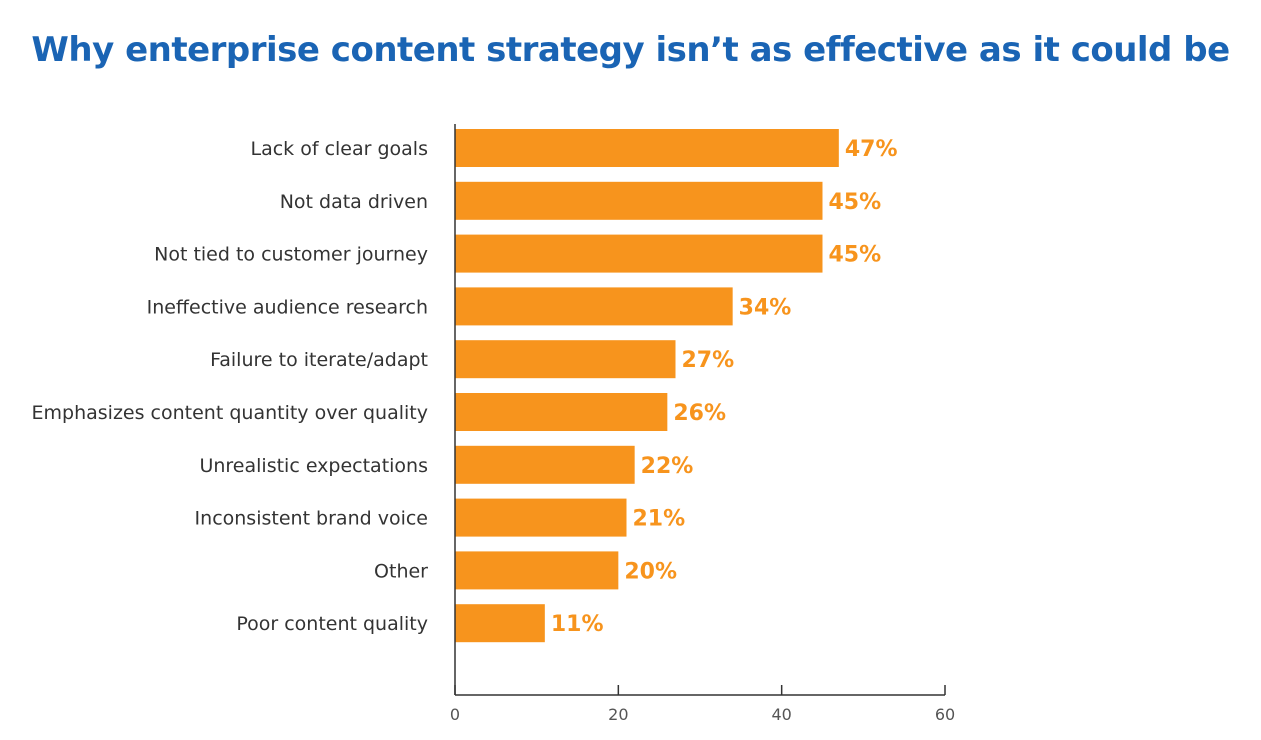  Describe the element at coordinates (618, 714) in the screenshot. I see `x-tick-label-20: 20` at that location.